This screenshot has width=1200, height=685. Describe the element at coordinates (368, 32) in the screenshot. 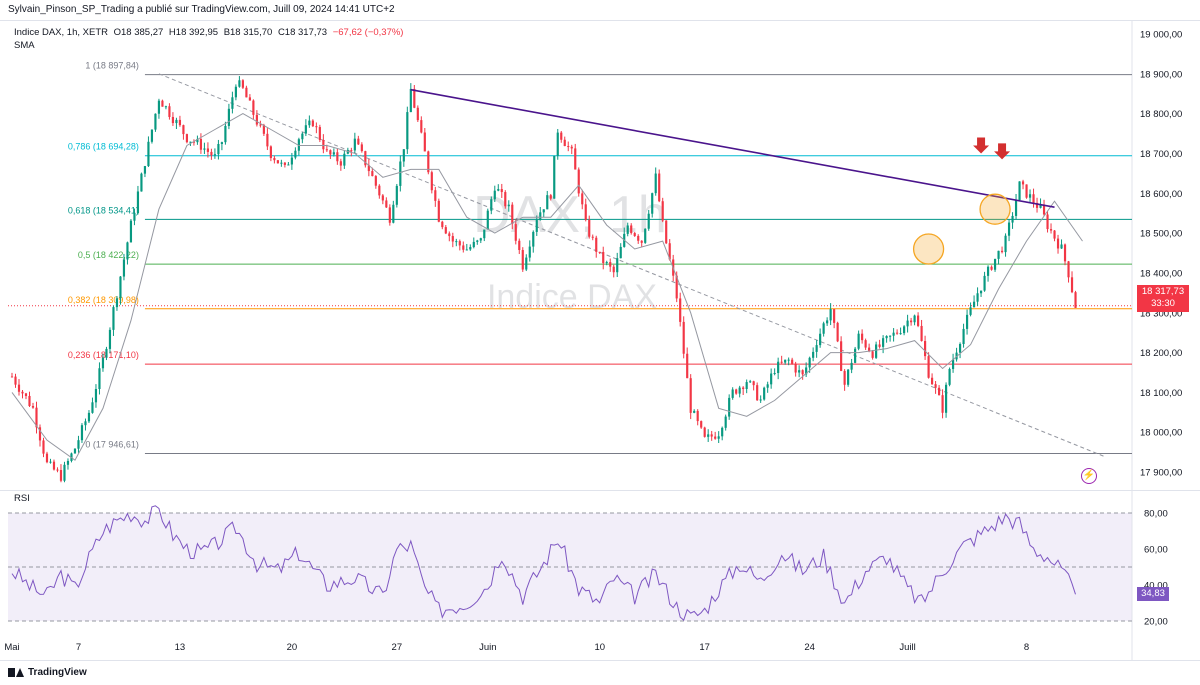

I see `price-change: −67,62 (−0,37%)` at that location.